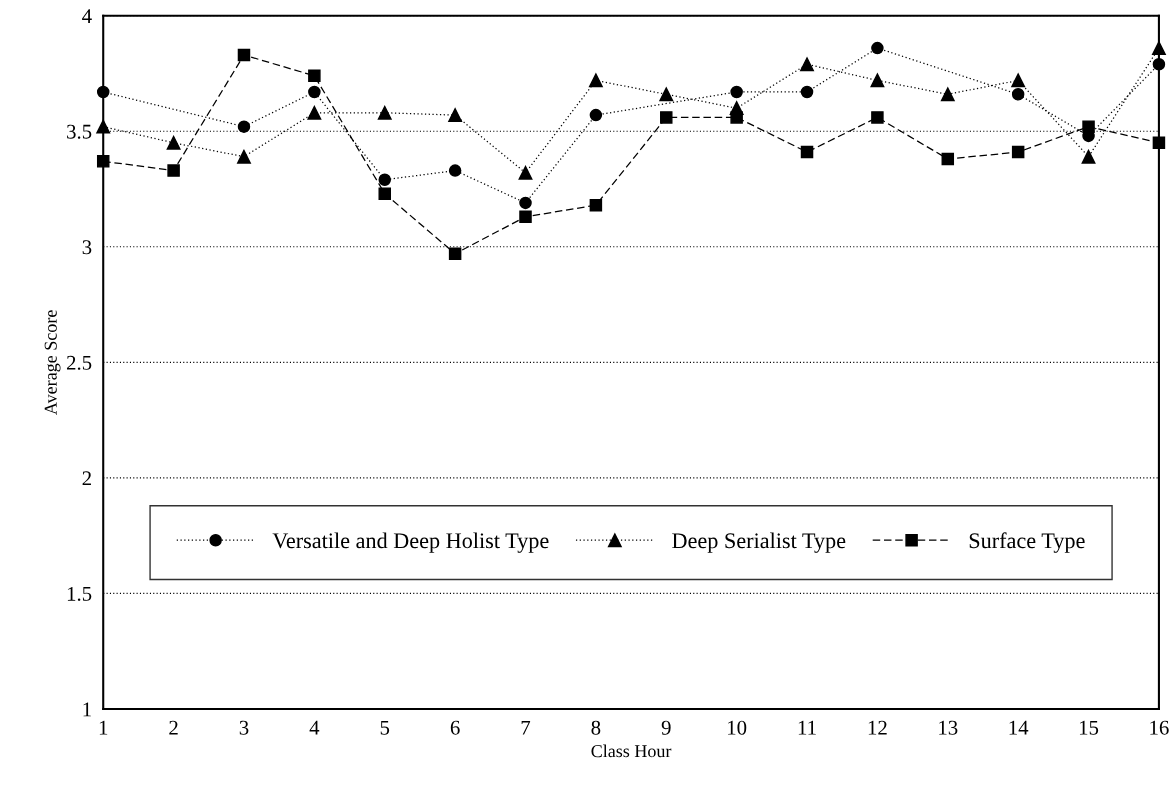 This screenshot has width=1173, height=786. Describe the element at coordinates (314, 727) in the screenshot. I see `x-tick-label: 4` at that location.